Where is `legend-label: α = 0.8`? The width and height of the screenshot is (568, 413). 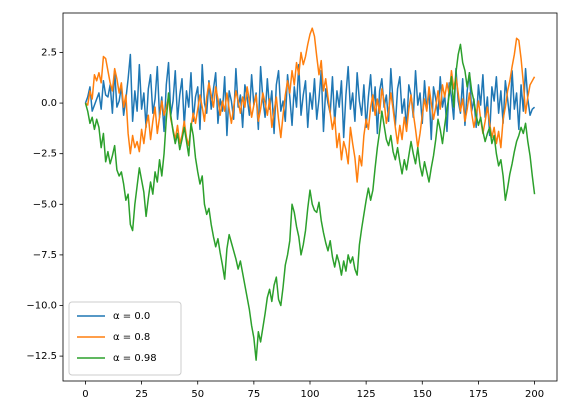
legend-label: α = 0.8 is located at coordinates (131, 337).